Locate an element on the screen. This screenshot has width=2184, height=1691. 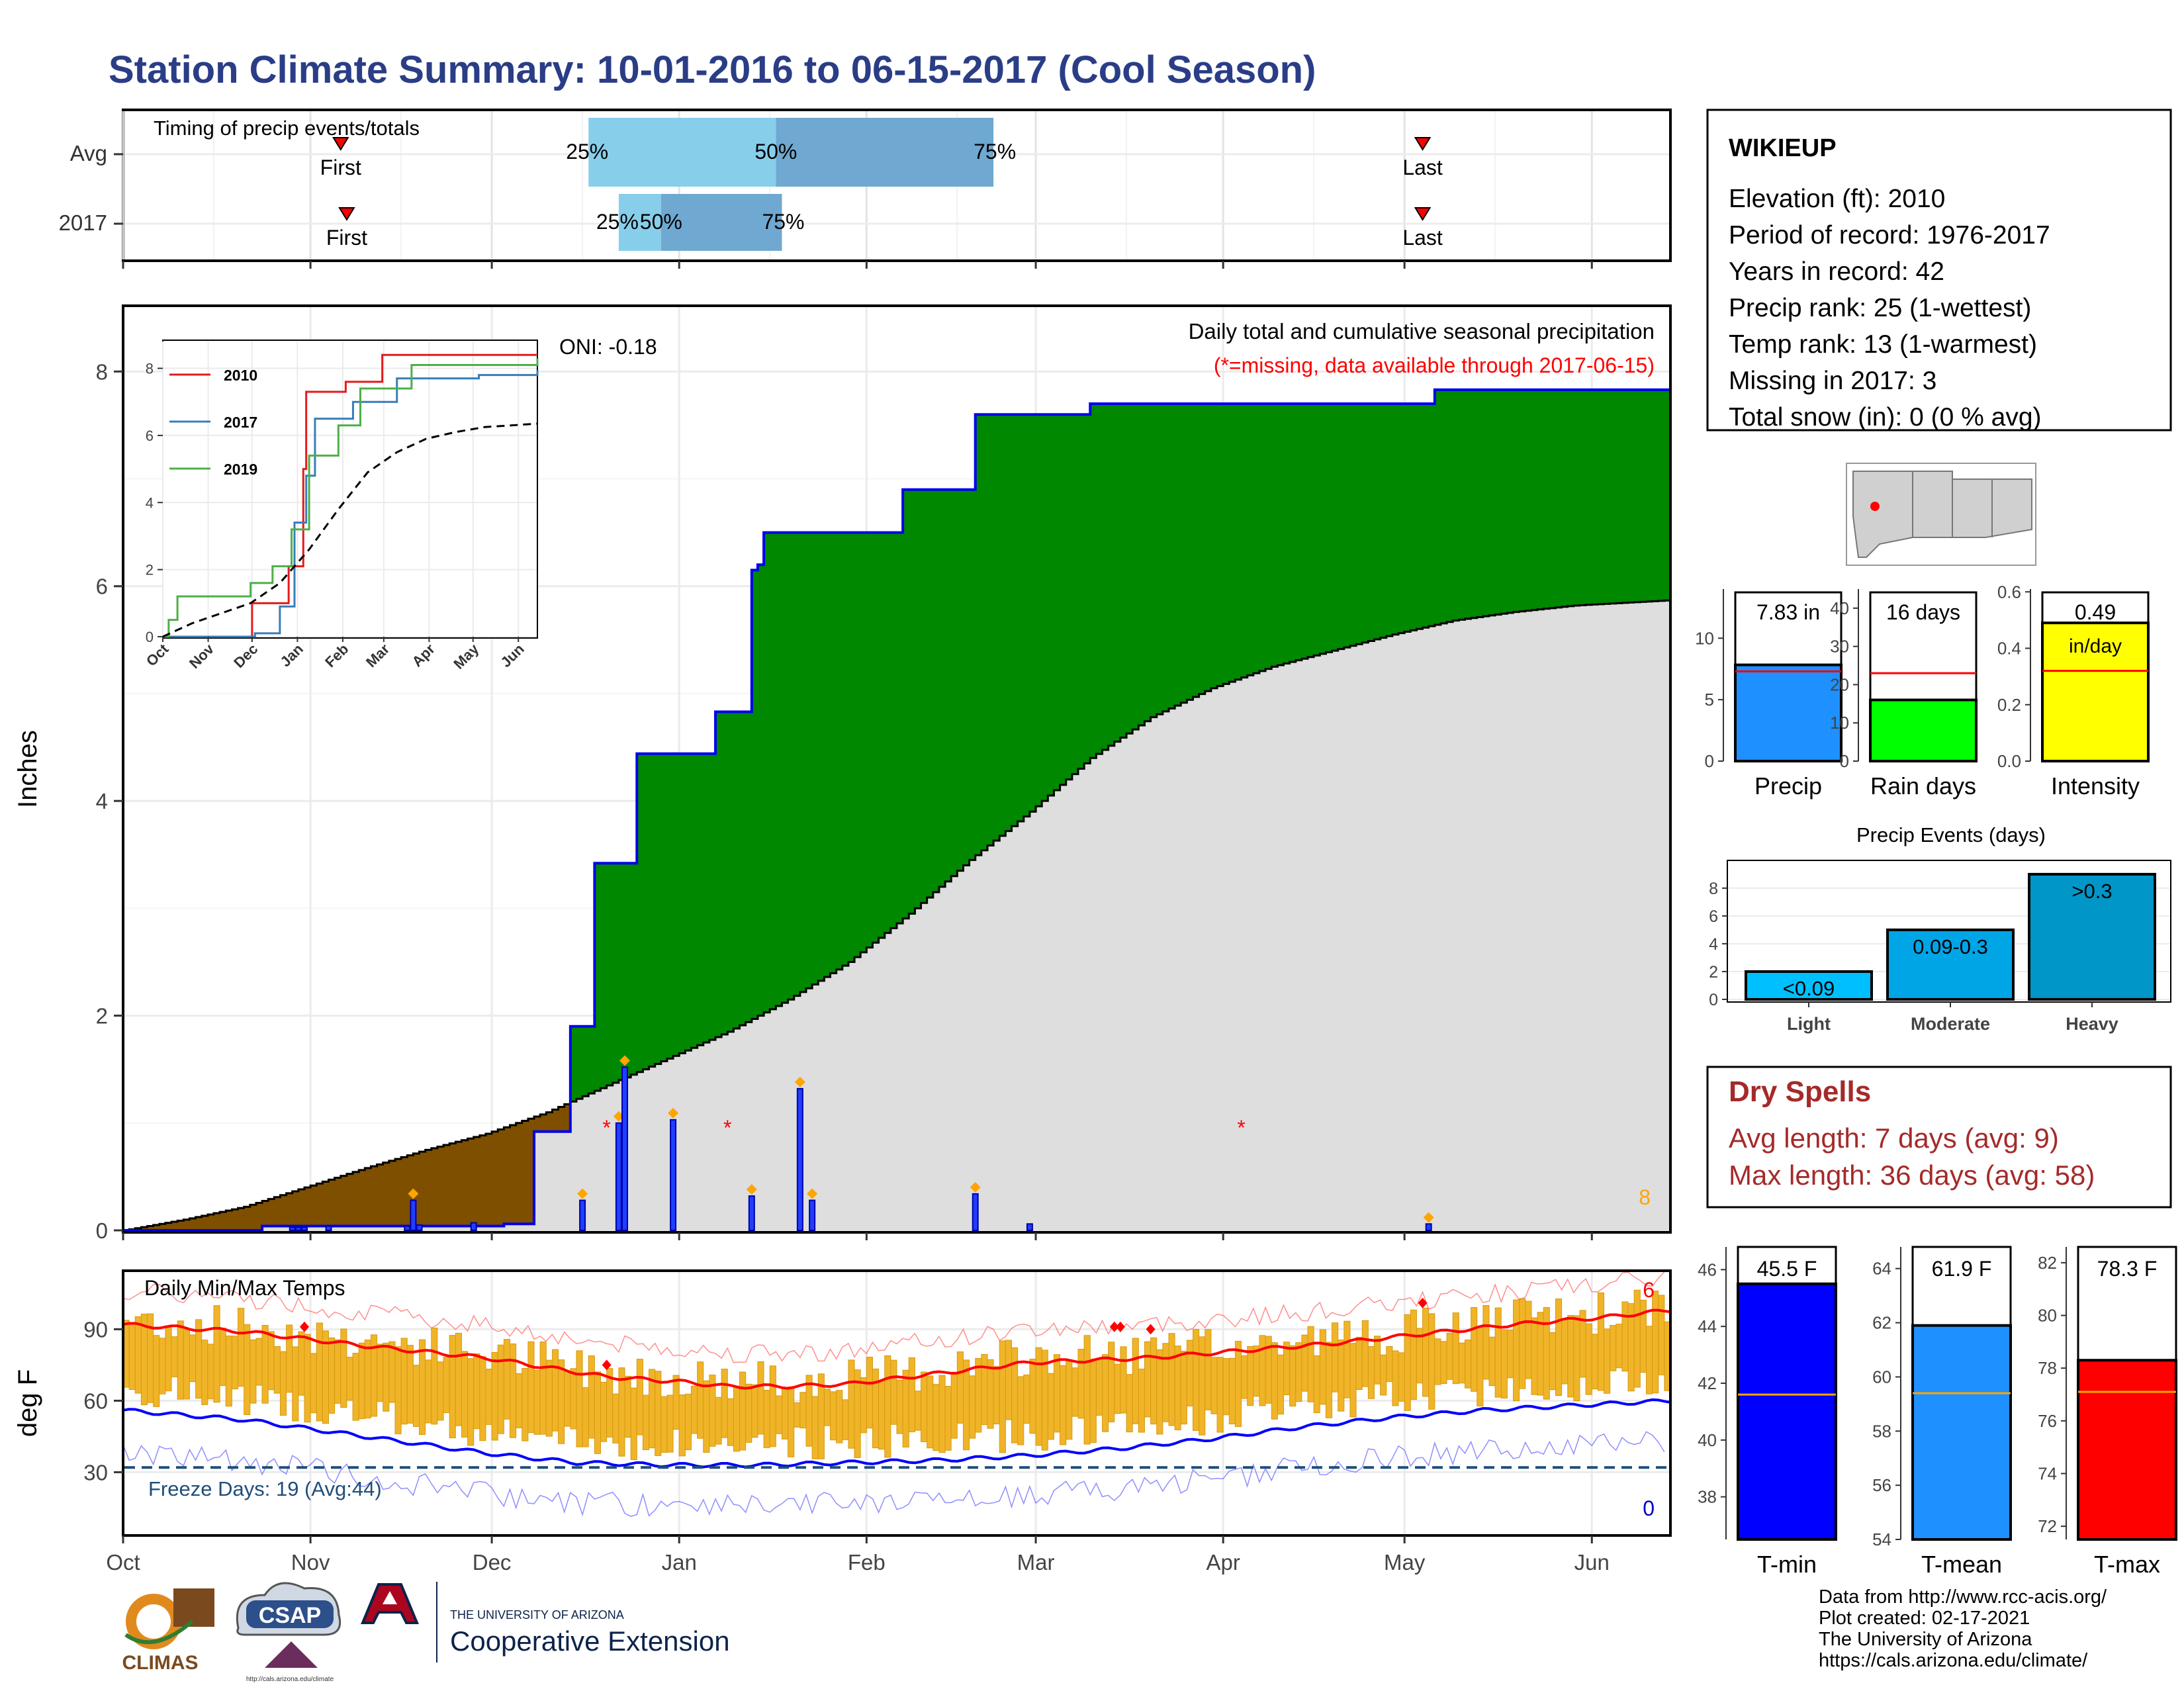
stat-y-tick-label: 5 is located at coordinates (1709, 699).